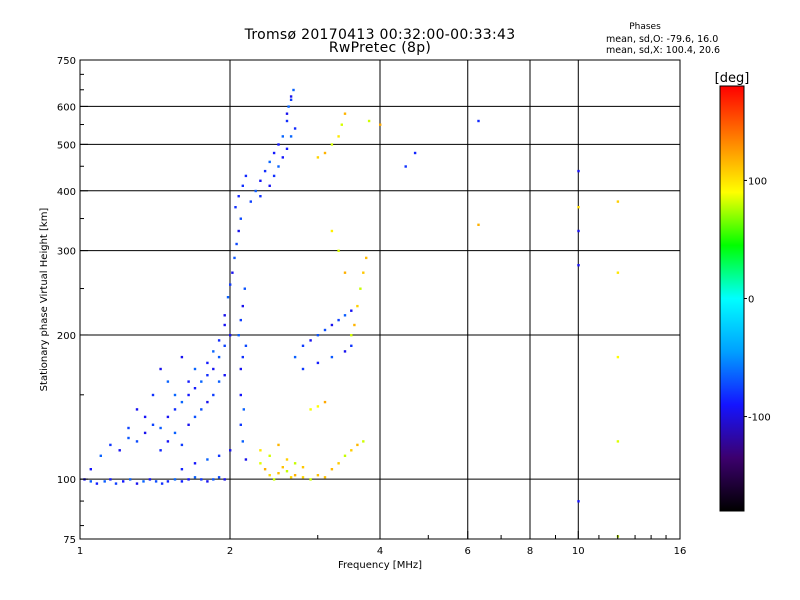 The image size is (800, 600). I want to click on colorbar: [deg] 100 0 -100, so click(743, 291).